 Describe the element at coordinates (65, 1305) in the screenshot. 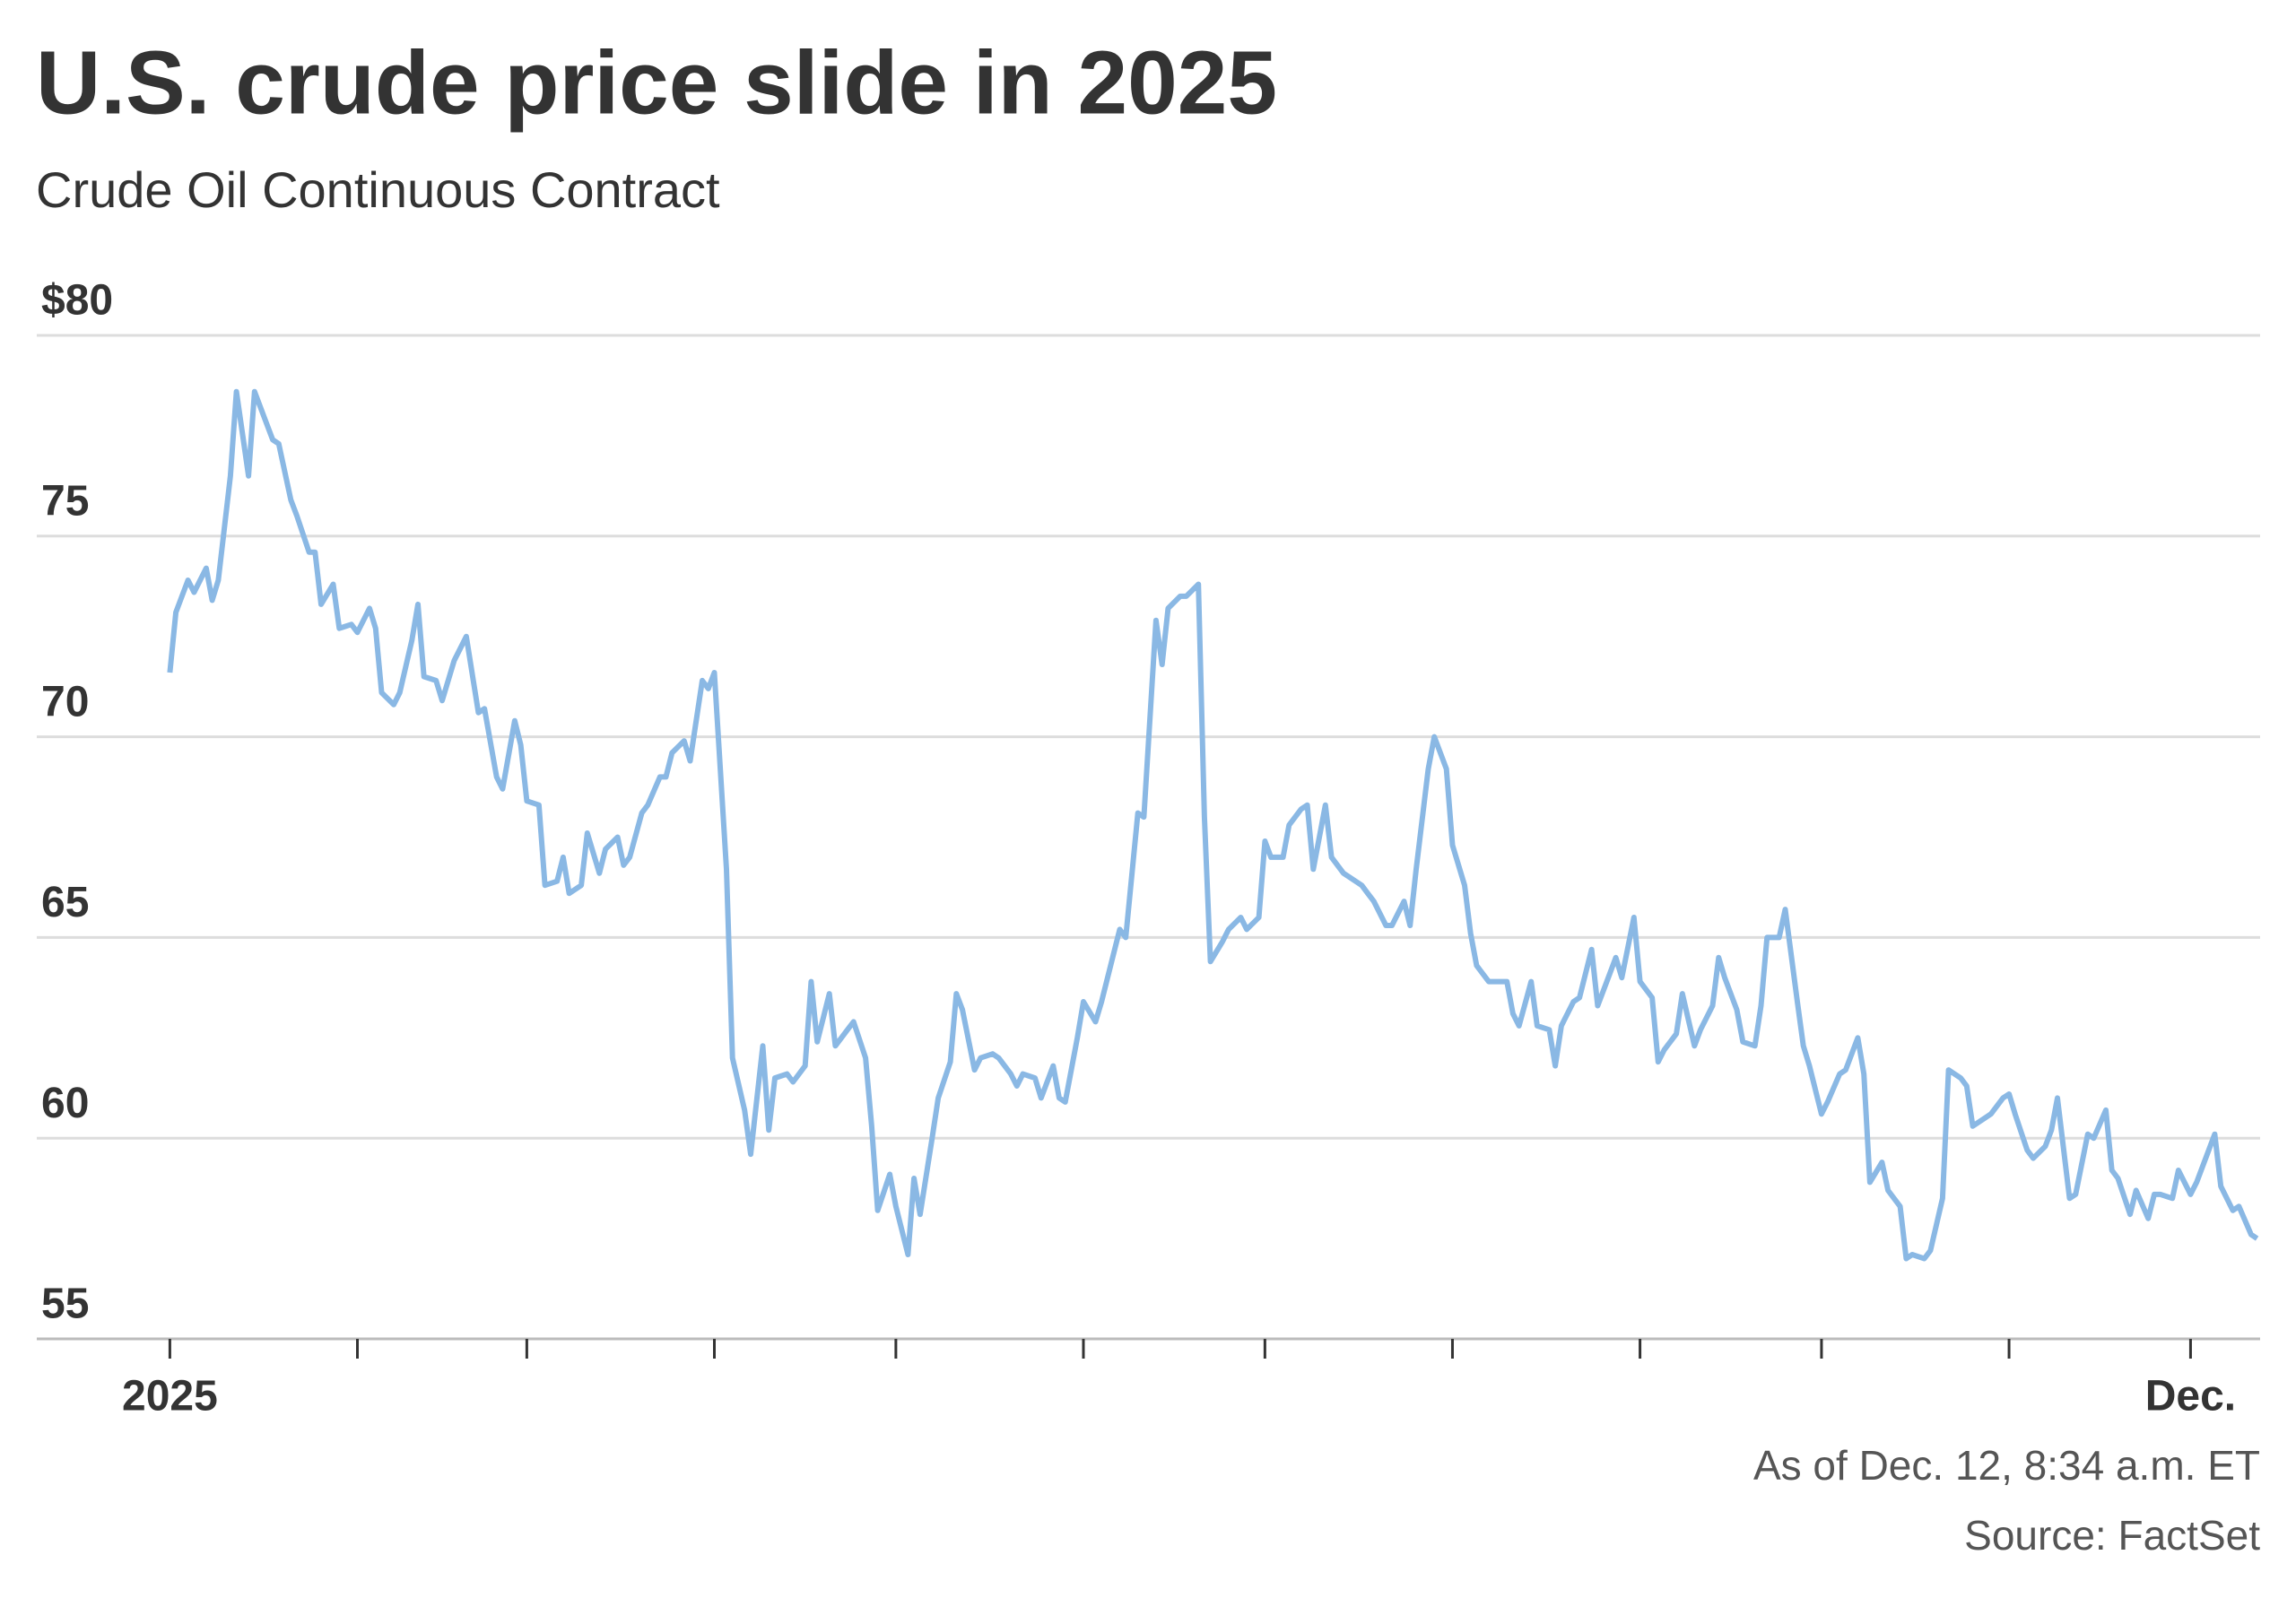

I see `y-tick-label: 55` at that location.